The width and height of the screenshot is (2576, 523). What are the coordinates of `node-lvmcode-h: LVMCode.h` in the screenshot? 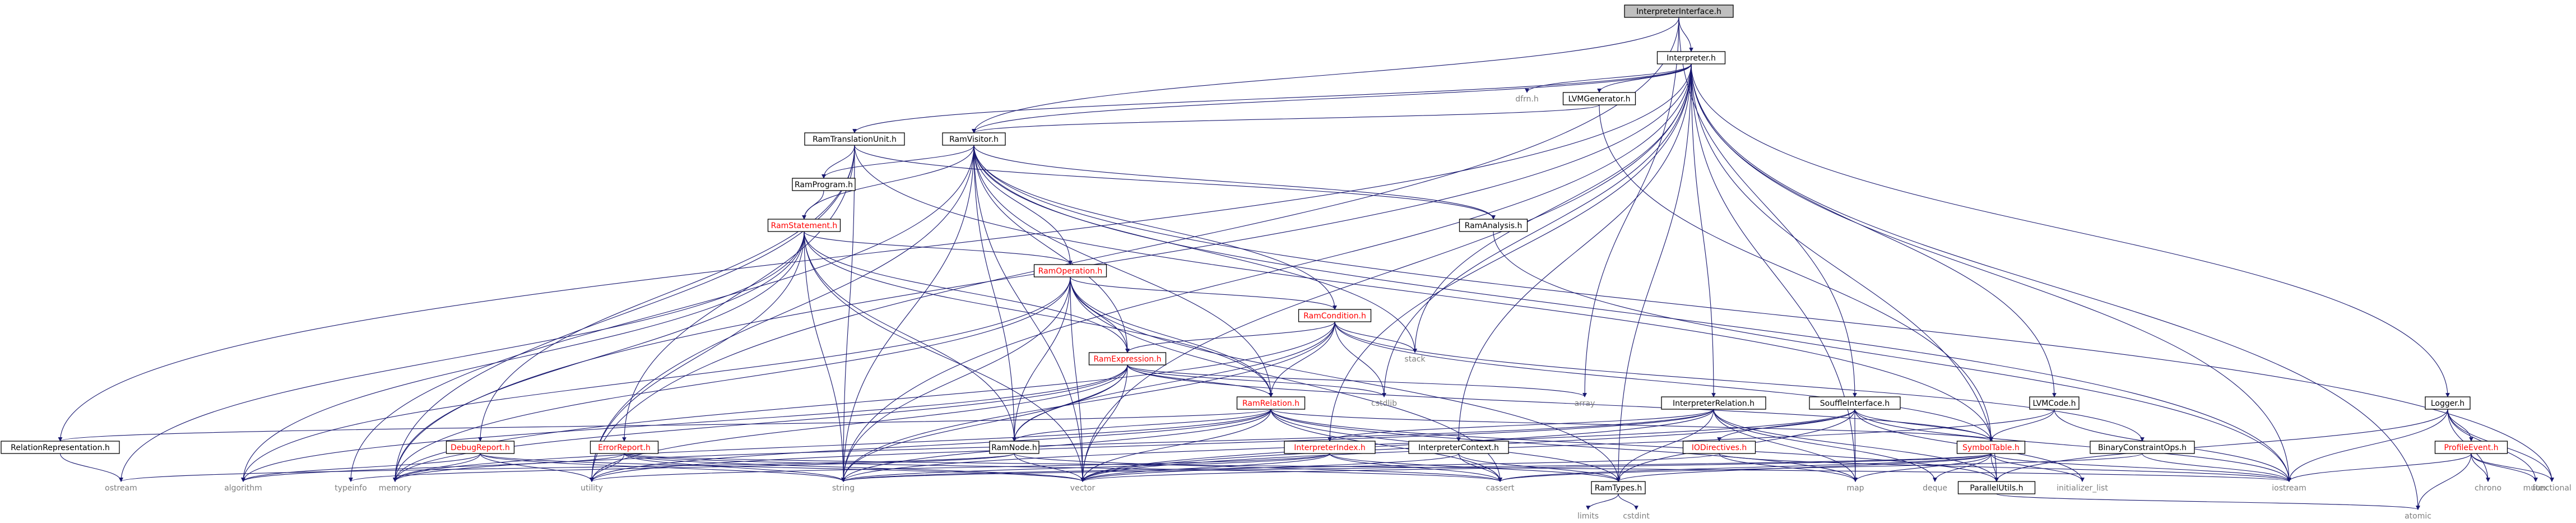 It's located at (2054, 403).